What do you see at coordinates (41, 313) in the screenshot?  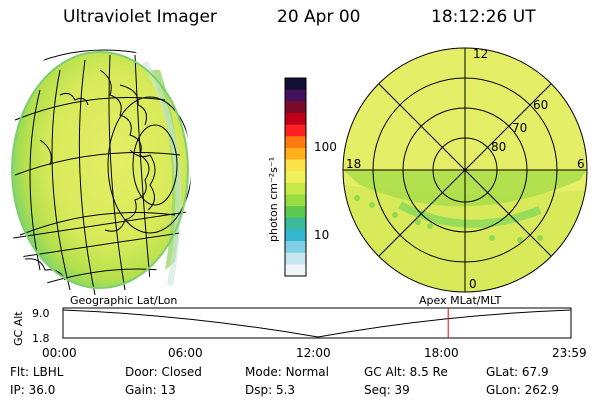 I see `alt-tick-high: 9.0` at bounding box center [41, 313].